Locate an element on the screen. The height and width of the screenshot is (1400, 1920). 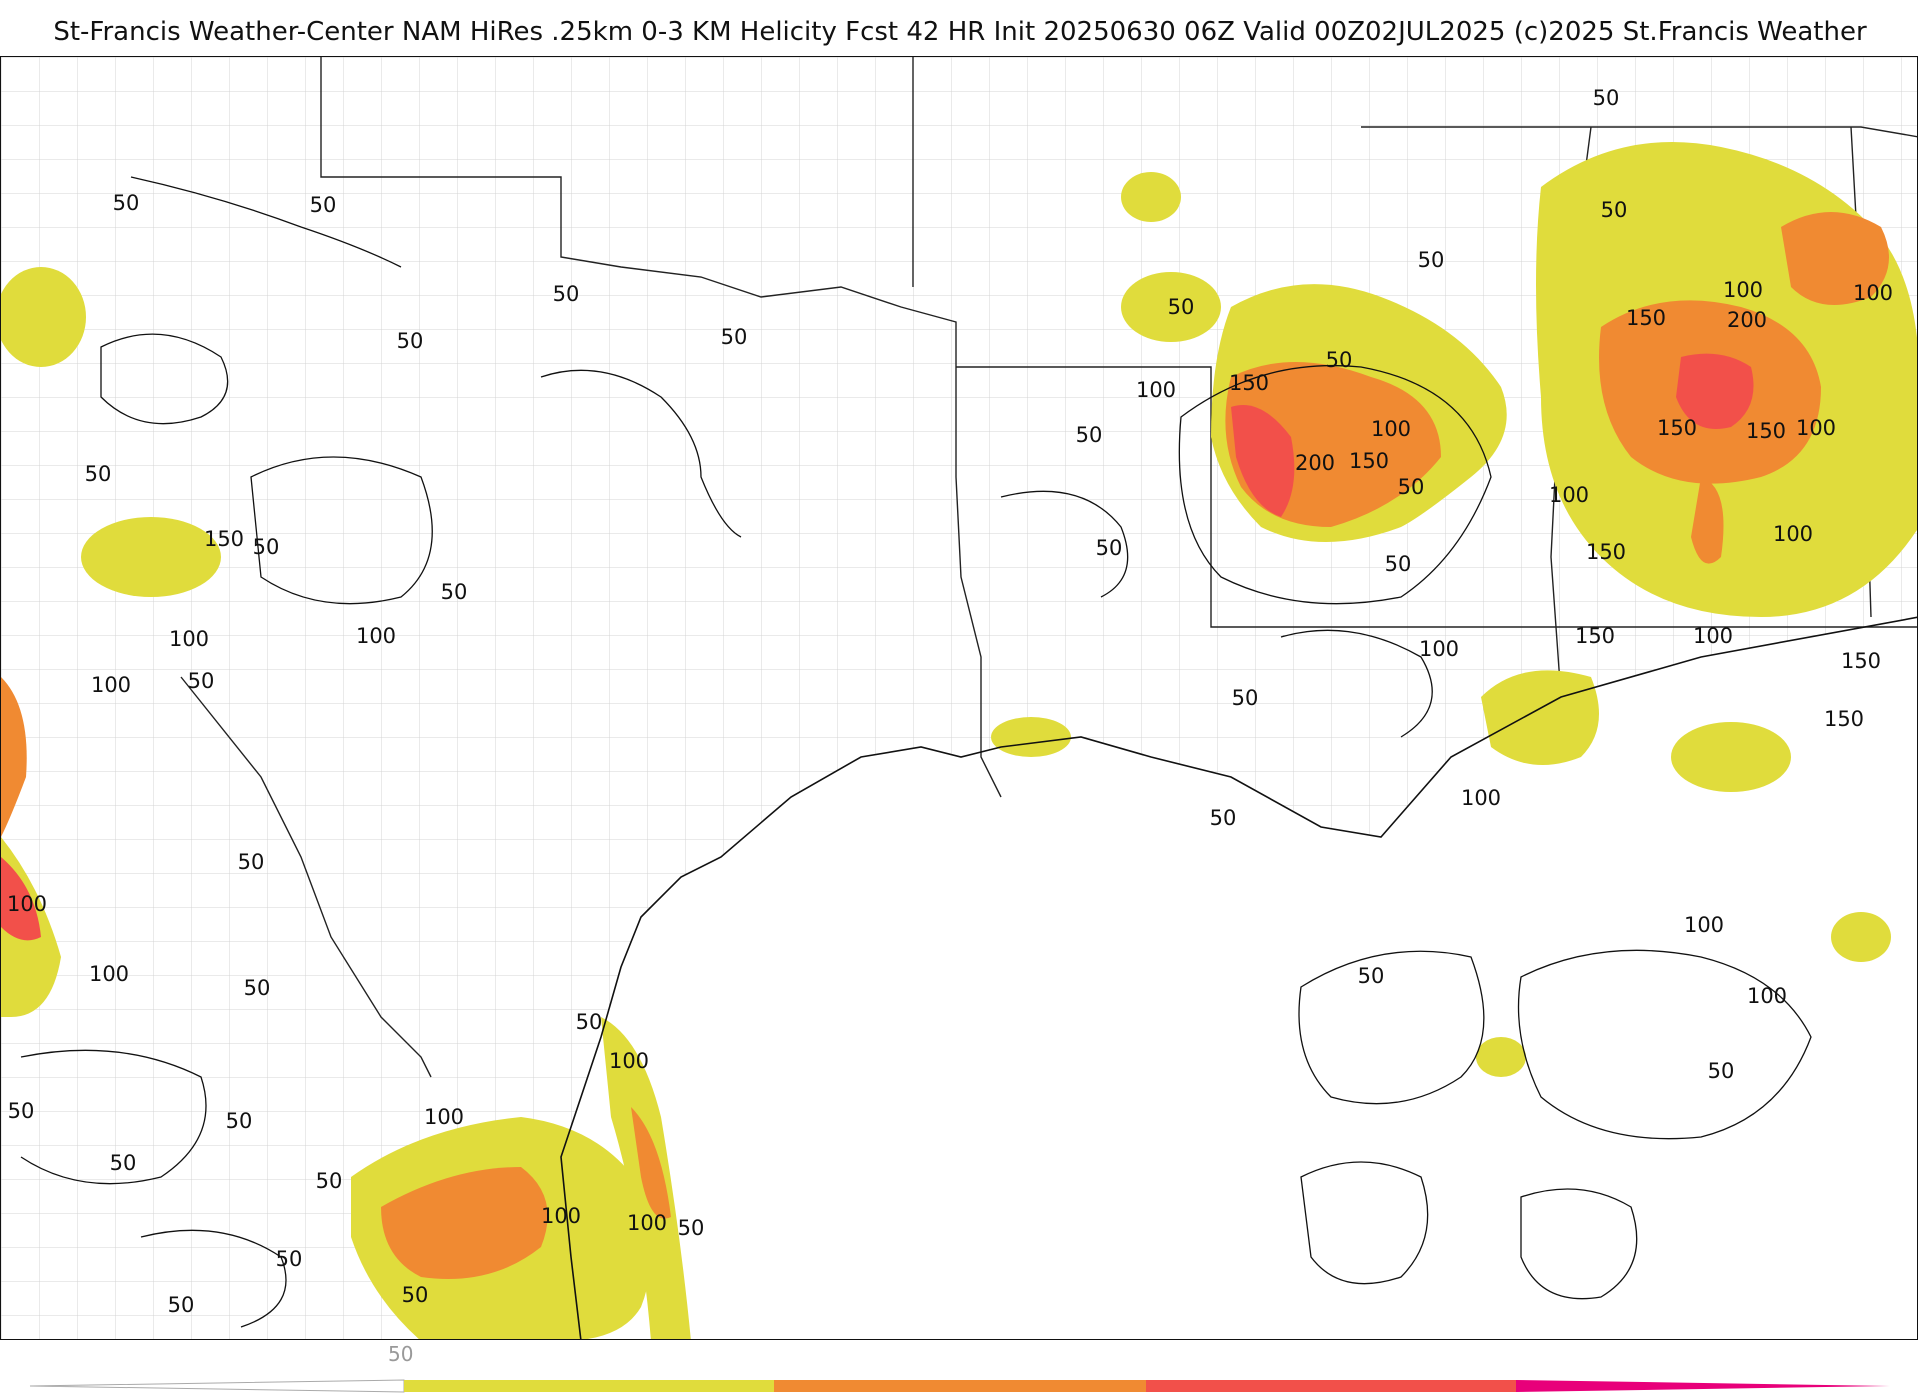
colorbar is located at coordinates (959, 1386).